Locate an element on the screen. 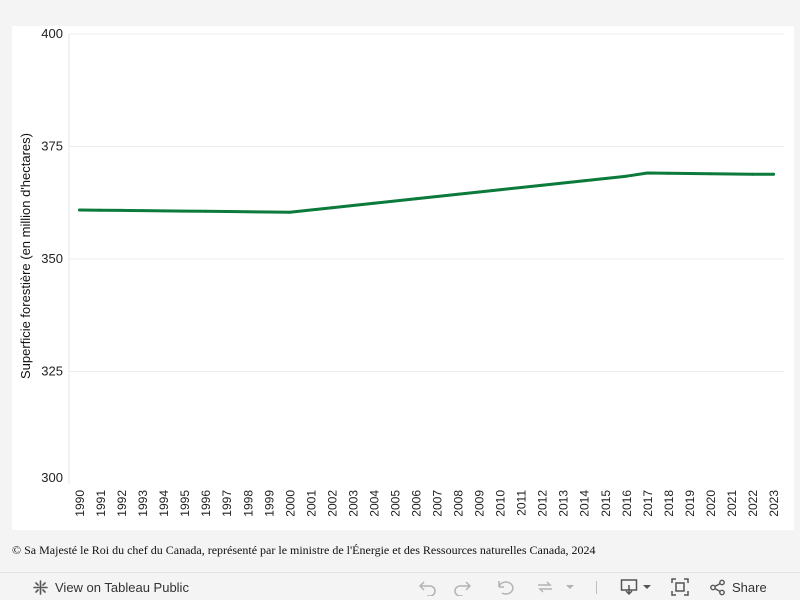 This screenshot has width=800, height=600. data-point-2020 is located at coordinates (710, 174).